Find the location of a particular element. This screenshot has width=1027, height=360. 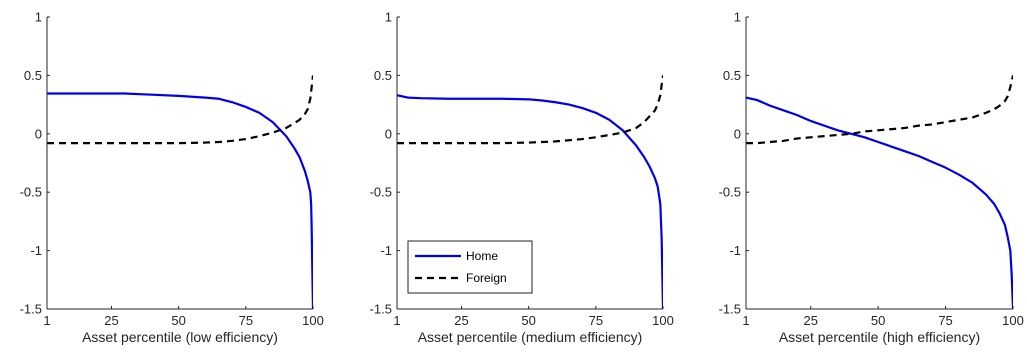

legend: Home Foreign is located at coordinates (470, 267).